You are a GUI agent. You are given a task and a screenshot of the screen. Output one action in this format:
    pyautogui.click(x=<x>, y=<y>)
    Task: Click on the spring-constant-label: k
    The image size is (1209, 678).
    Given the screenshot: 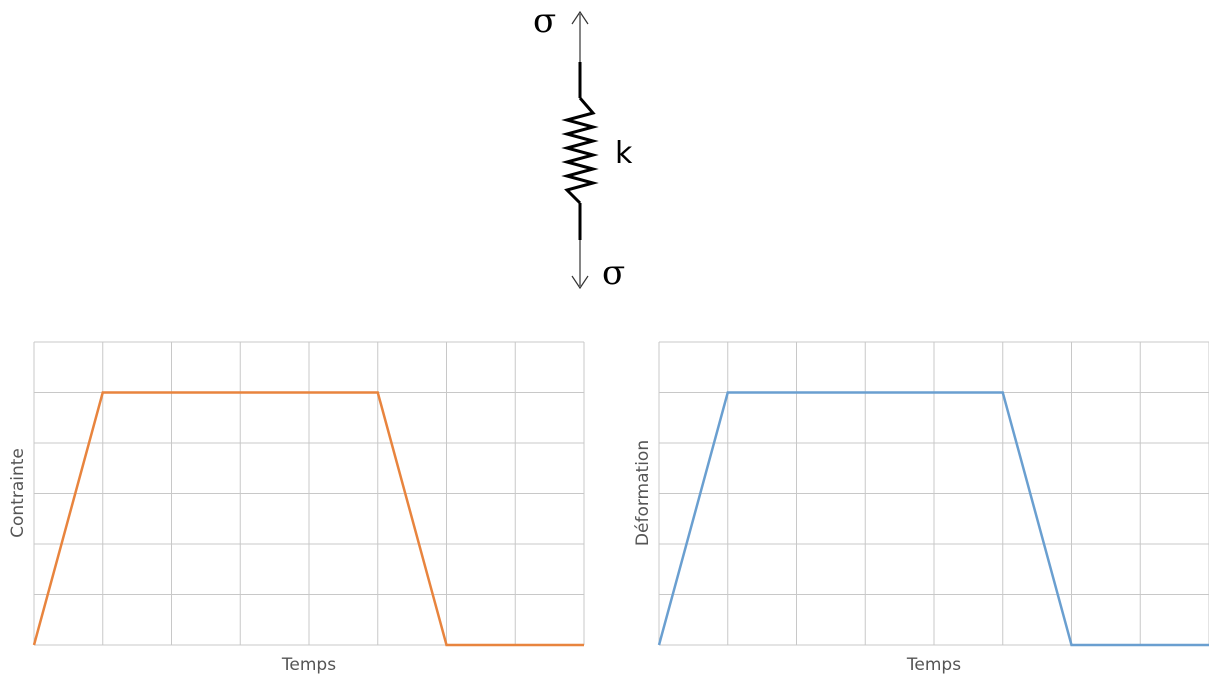 What is the action you would take?
    pyautogui.click(x=624, y=153)
    